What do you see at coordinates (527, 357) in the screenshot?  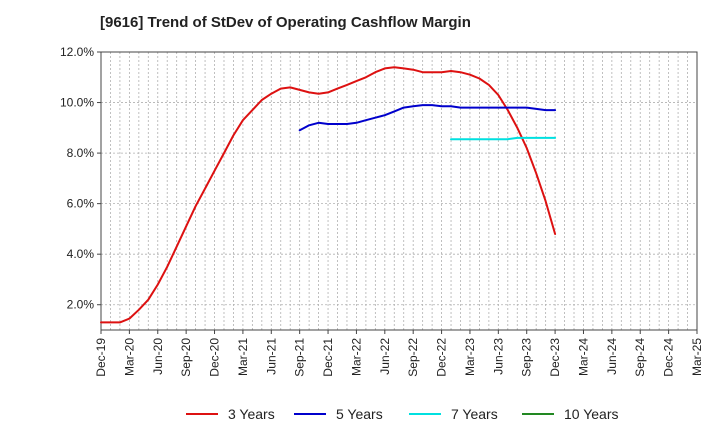 I see `x-tick-label: Sep-23` at bounding box center [527, 357].